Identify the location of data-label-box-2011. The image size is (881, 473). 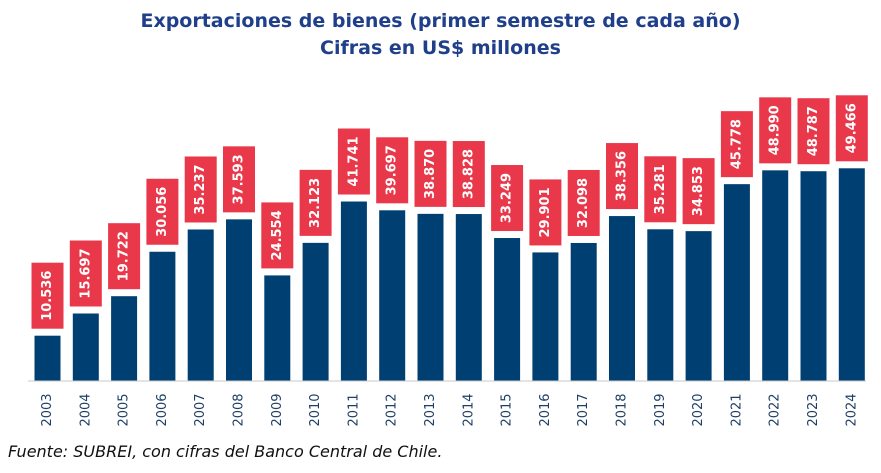
(353, 161).